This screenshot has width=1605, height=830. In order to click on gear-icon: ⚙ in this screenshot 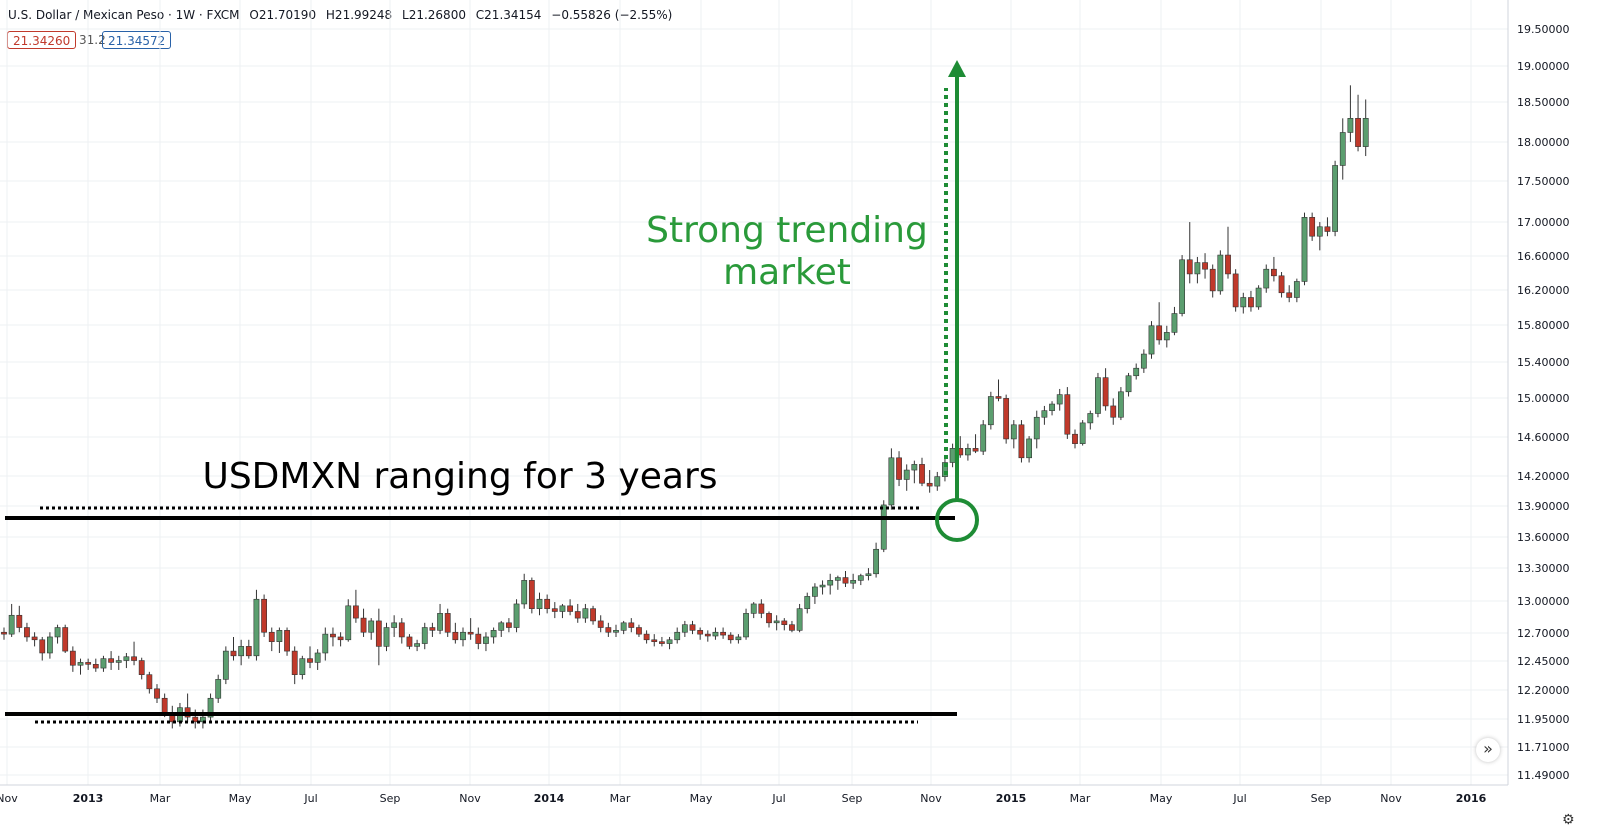, I will do `click(1568, 820)`.